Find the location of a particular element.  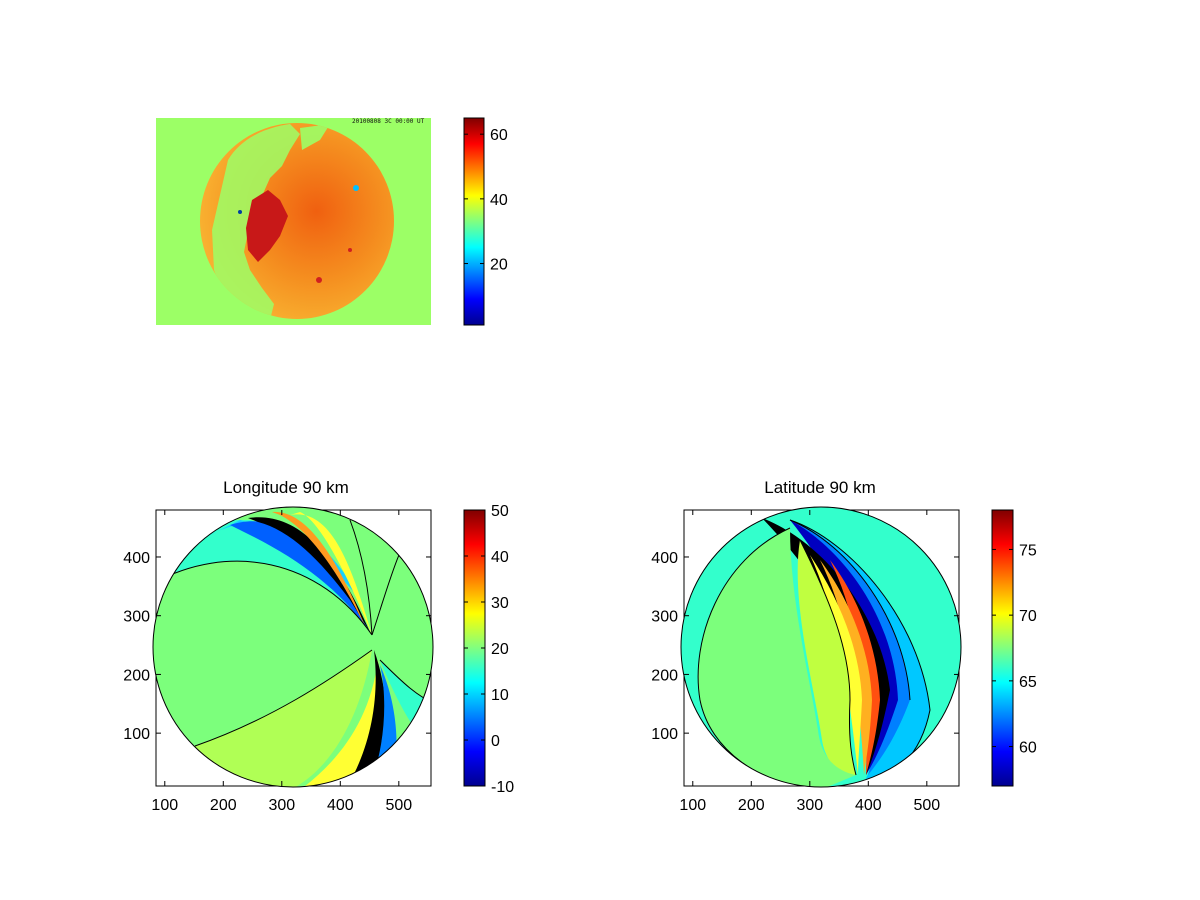

colorbar-tick-label: 75 is located at coordinates (1028, 550).